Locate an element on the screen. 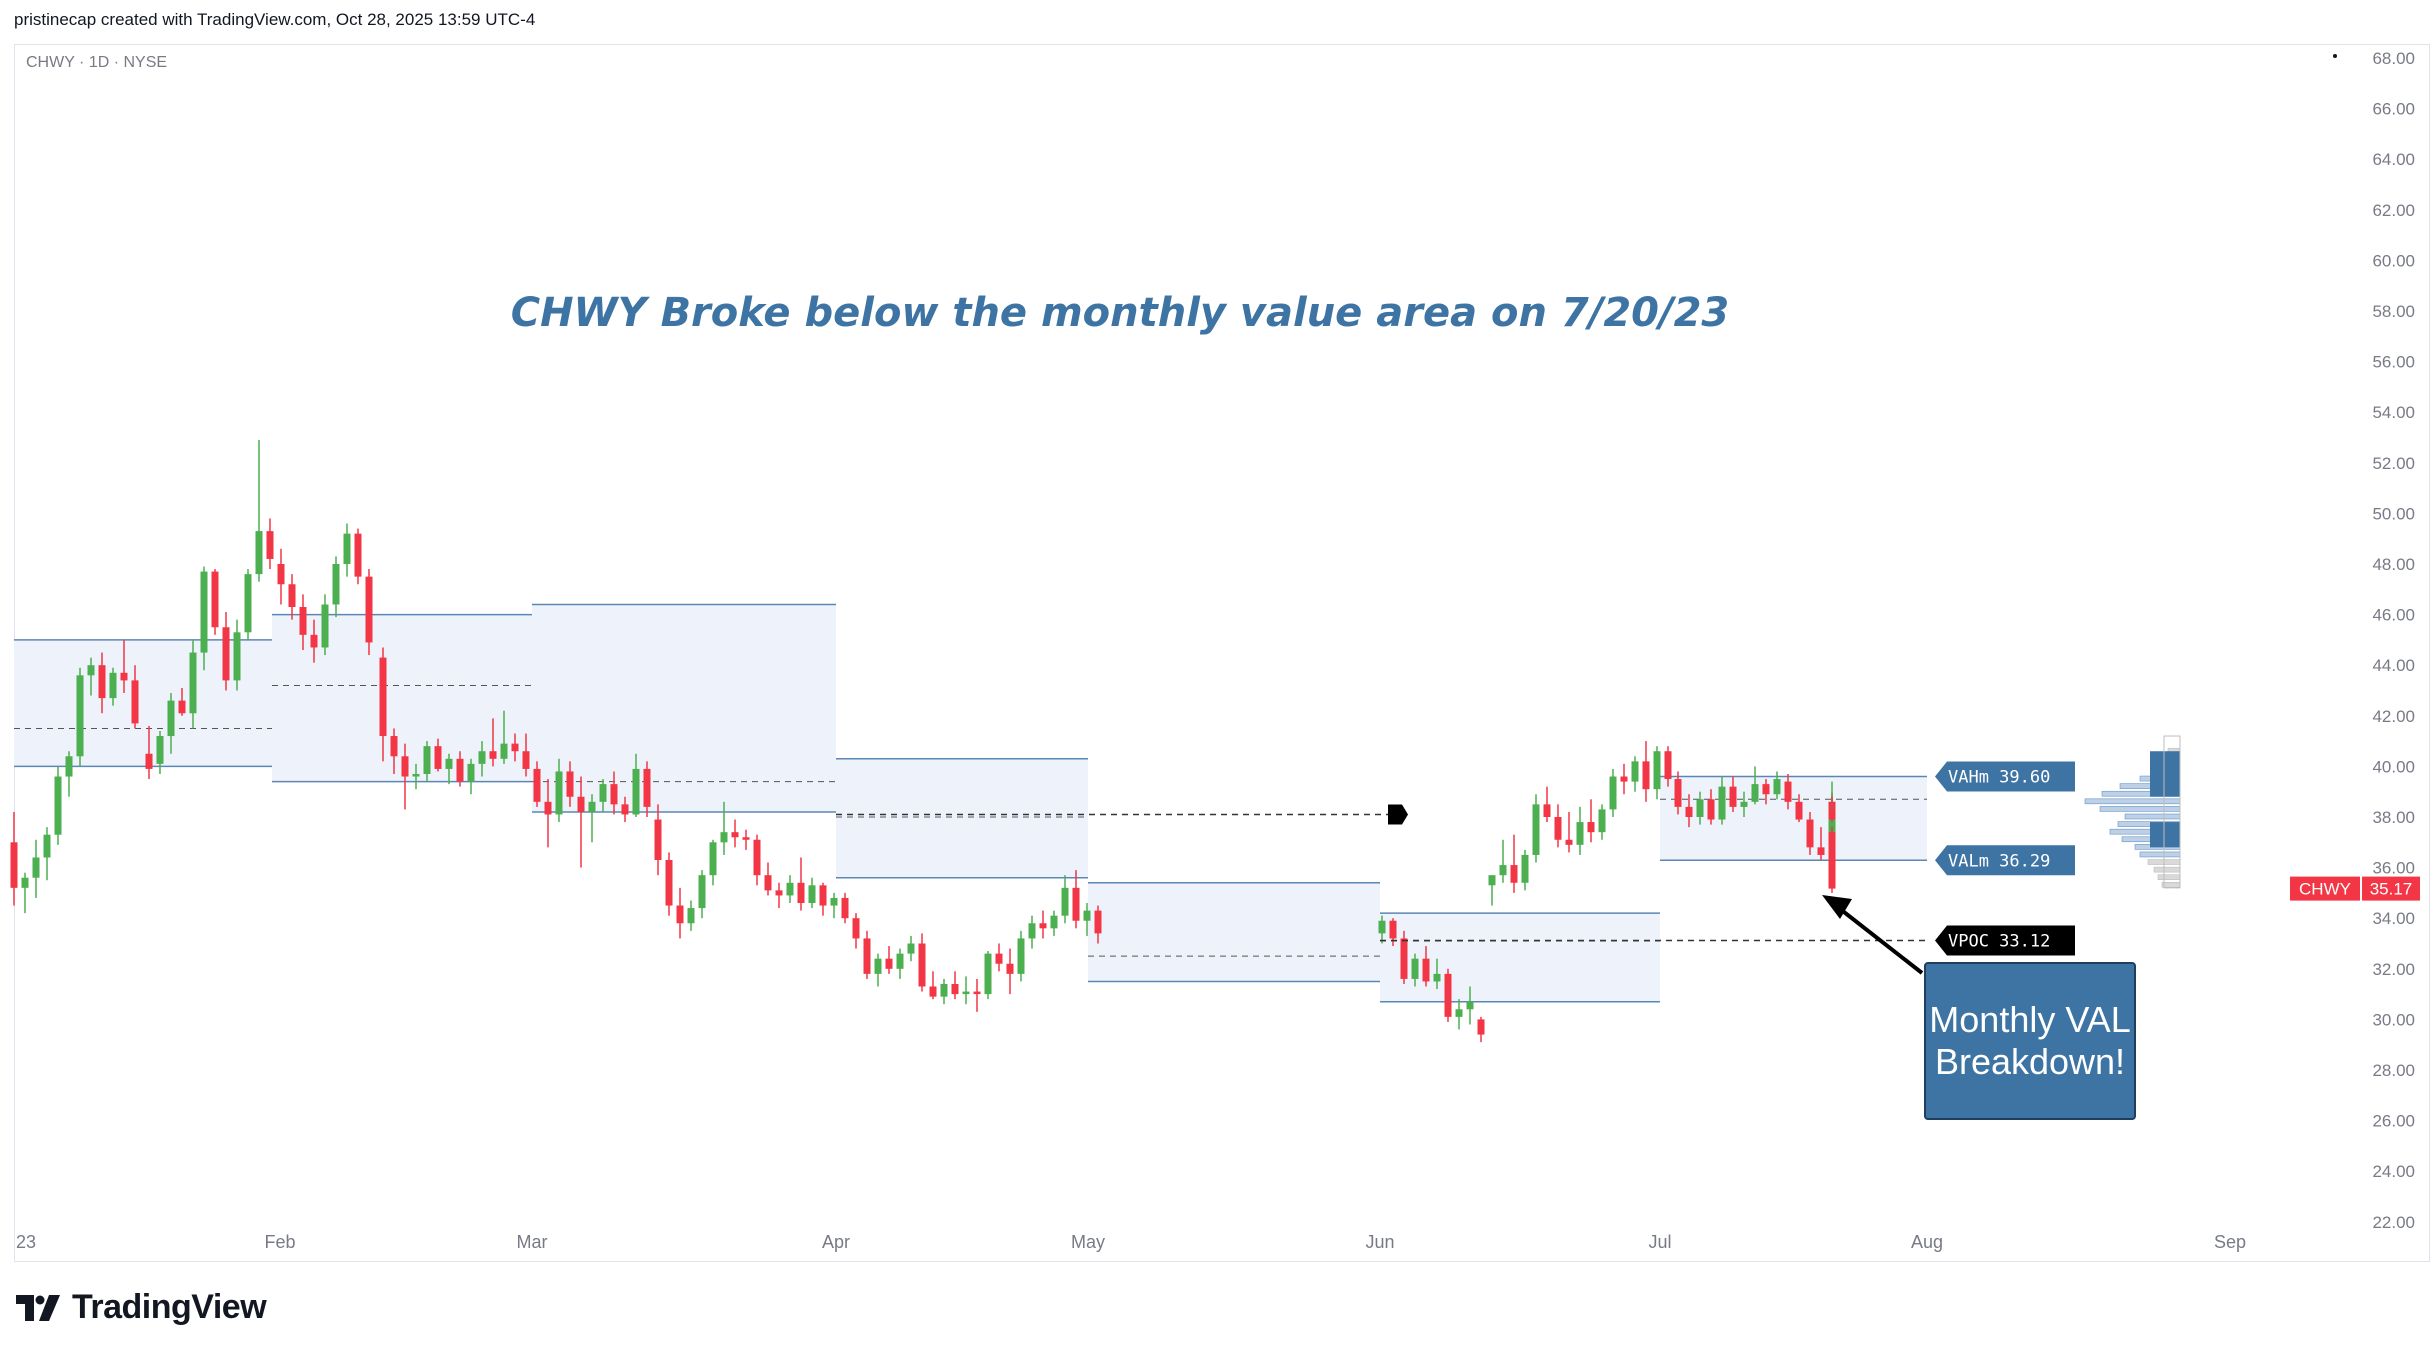 The image size is (2433, 1345). x-tick-label: Jul is located at coordinates (1659, 1242).